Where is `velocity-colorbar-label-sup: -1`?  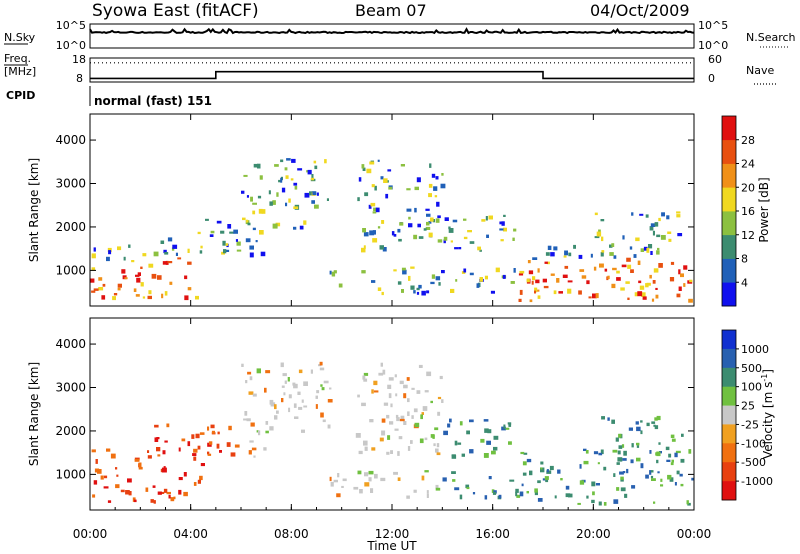 velocity-colorbar-label-sup: -1 is located at coordinates (764, 378).